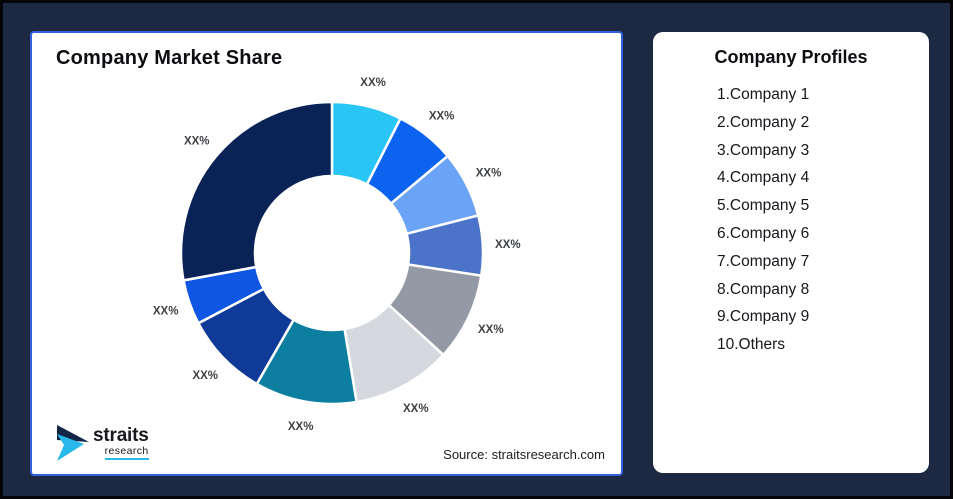 This screenshot has height=499, width=953. I want to click on segment-label-3: XX%, so click(489, 174).